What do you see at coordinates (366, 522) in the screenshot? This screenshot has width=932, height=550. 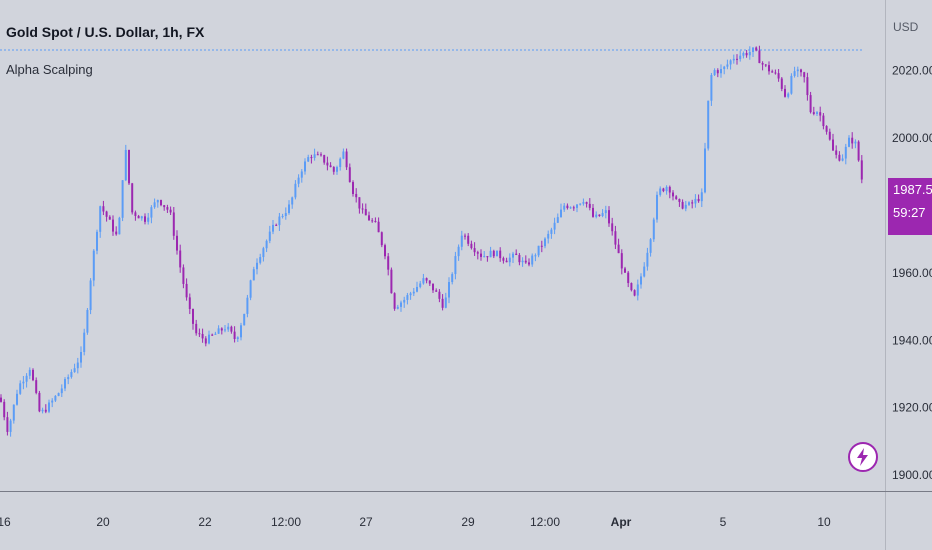 I see `x-tick-label: 27` at bounding box center [366, 522].